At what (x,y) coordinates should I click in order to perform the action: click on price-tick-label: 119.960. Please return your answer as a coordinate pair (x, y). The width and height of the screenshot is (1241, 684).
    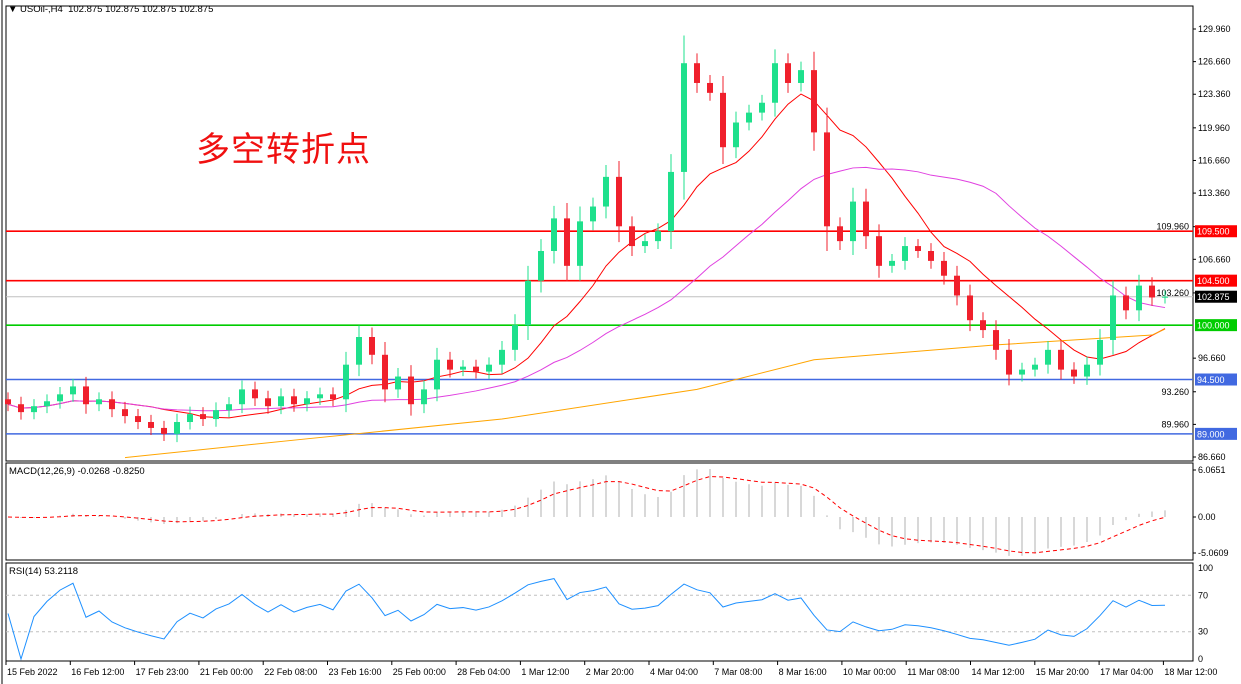
    Looking at the image, I should click on (1214, 128).